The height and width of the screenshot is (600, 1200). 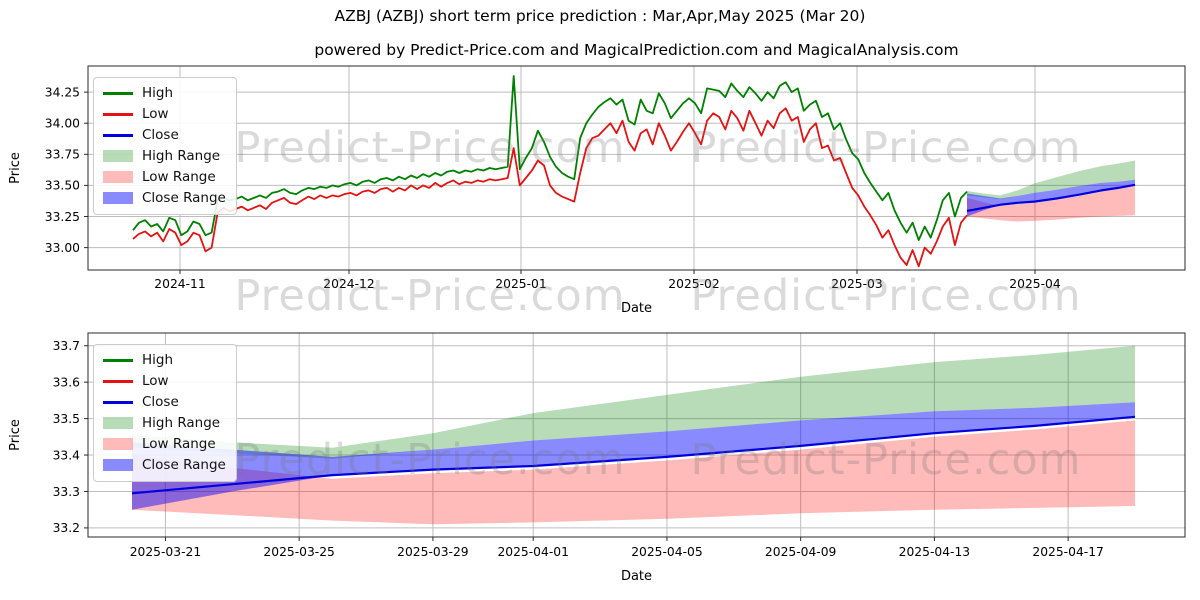 I want to click on y-tick-label: 33.50, so click(x=62, y=186).